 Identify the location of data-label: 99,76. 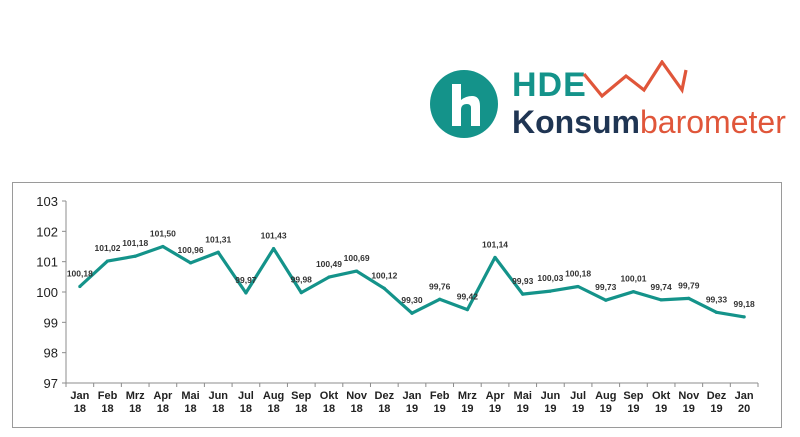
(440, 286).